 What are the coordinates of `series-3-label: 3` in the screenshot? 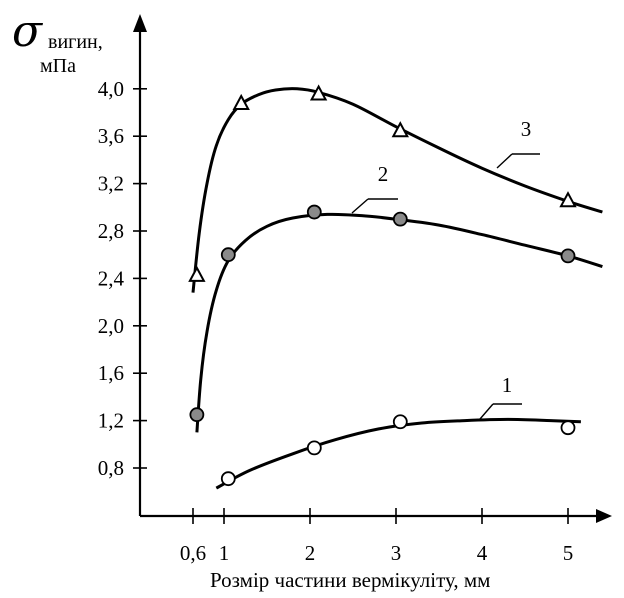 It's located at (526, 129).